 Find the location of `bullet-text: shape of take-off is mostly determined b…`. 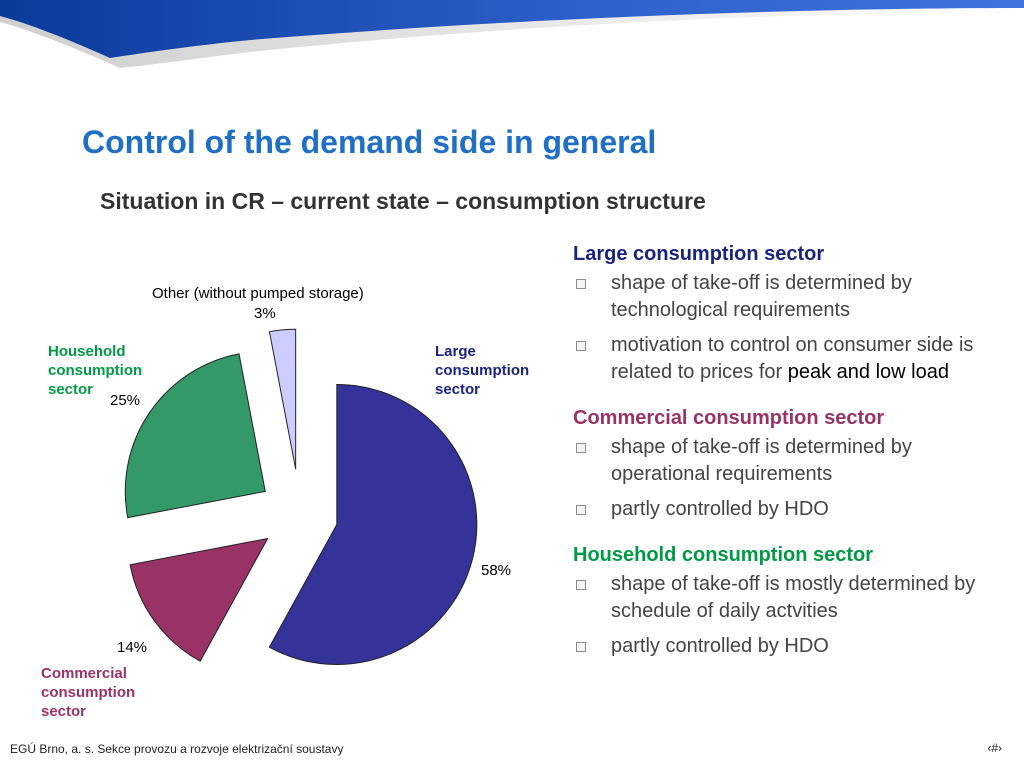

bullet-text: shape of take-off is mostly determined b… is located at coordinates (793, 597).